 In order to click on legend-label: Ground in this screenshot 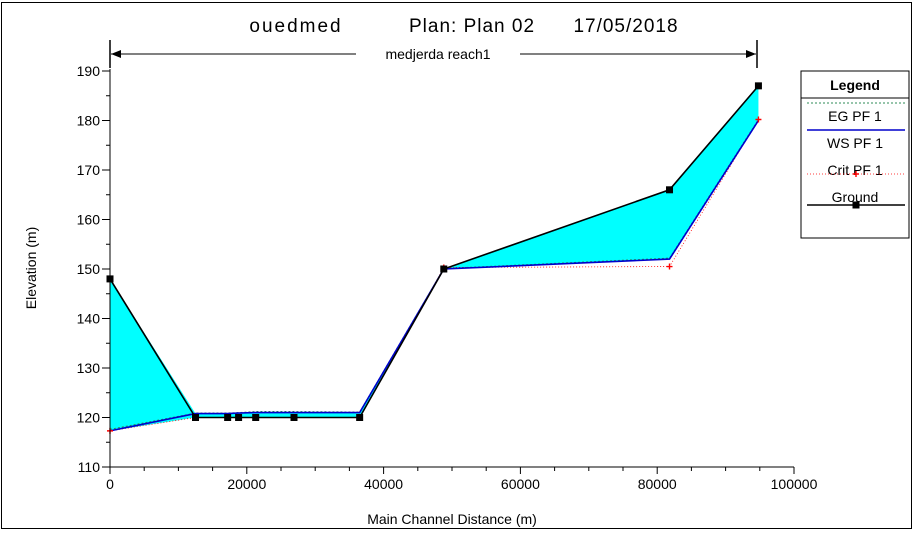, I will do `click(855, 197)`.